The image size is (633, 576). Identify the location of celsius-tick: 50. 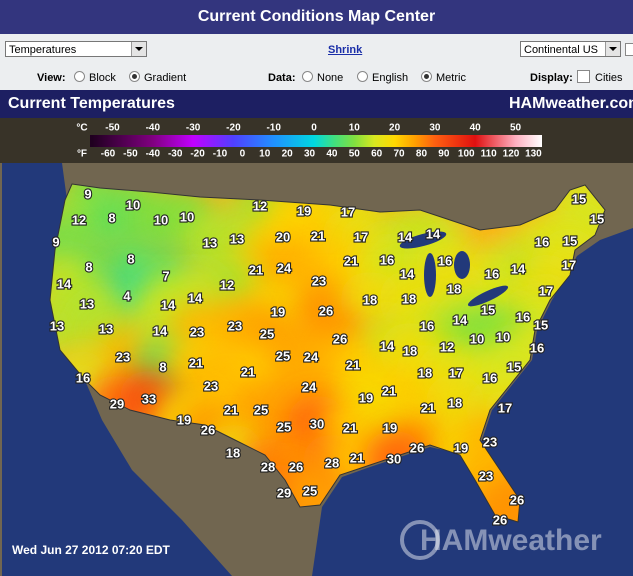
(516, 128).